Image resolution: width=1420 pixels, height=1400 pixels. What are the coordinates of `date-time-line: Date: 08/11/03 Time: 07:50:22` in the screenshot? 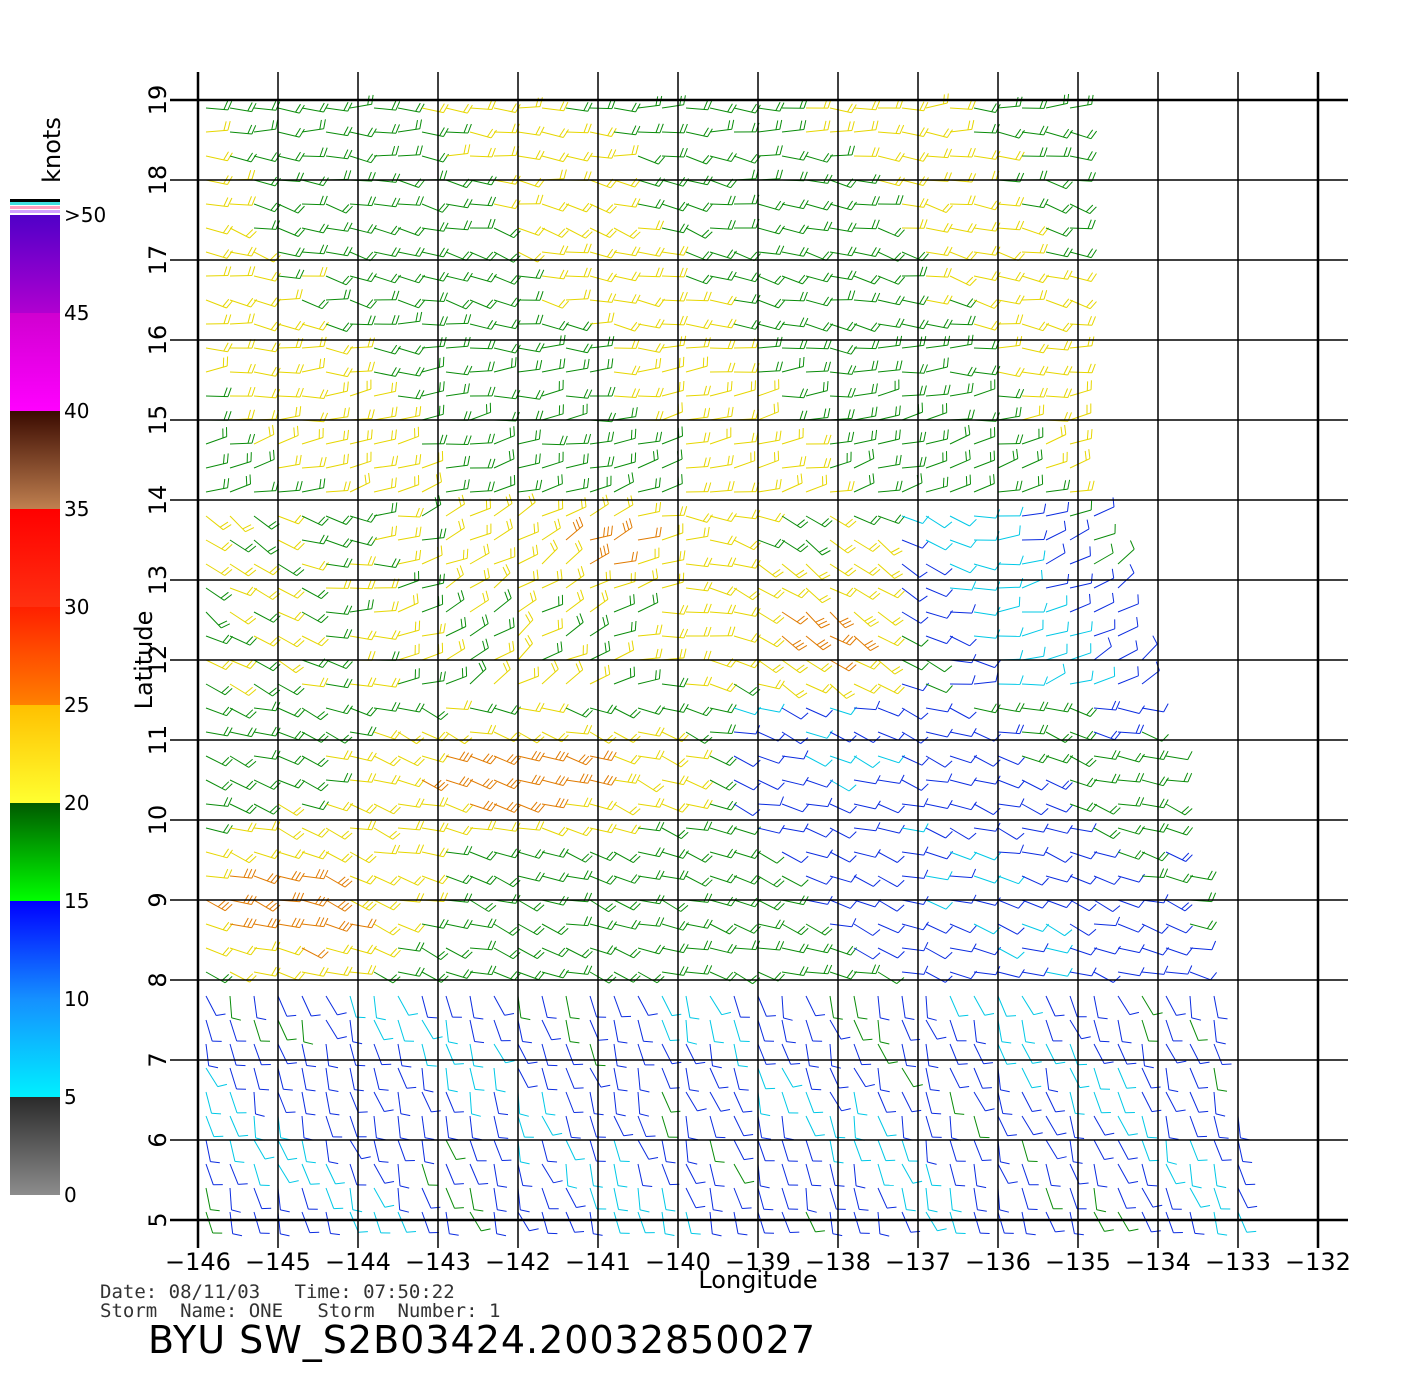 It's located at (277, 1292).